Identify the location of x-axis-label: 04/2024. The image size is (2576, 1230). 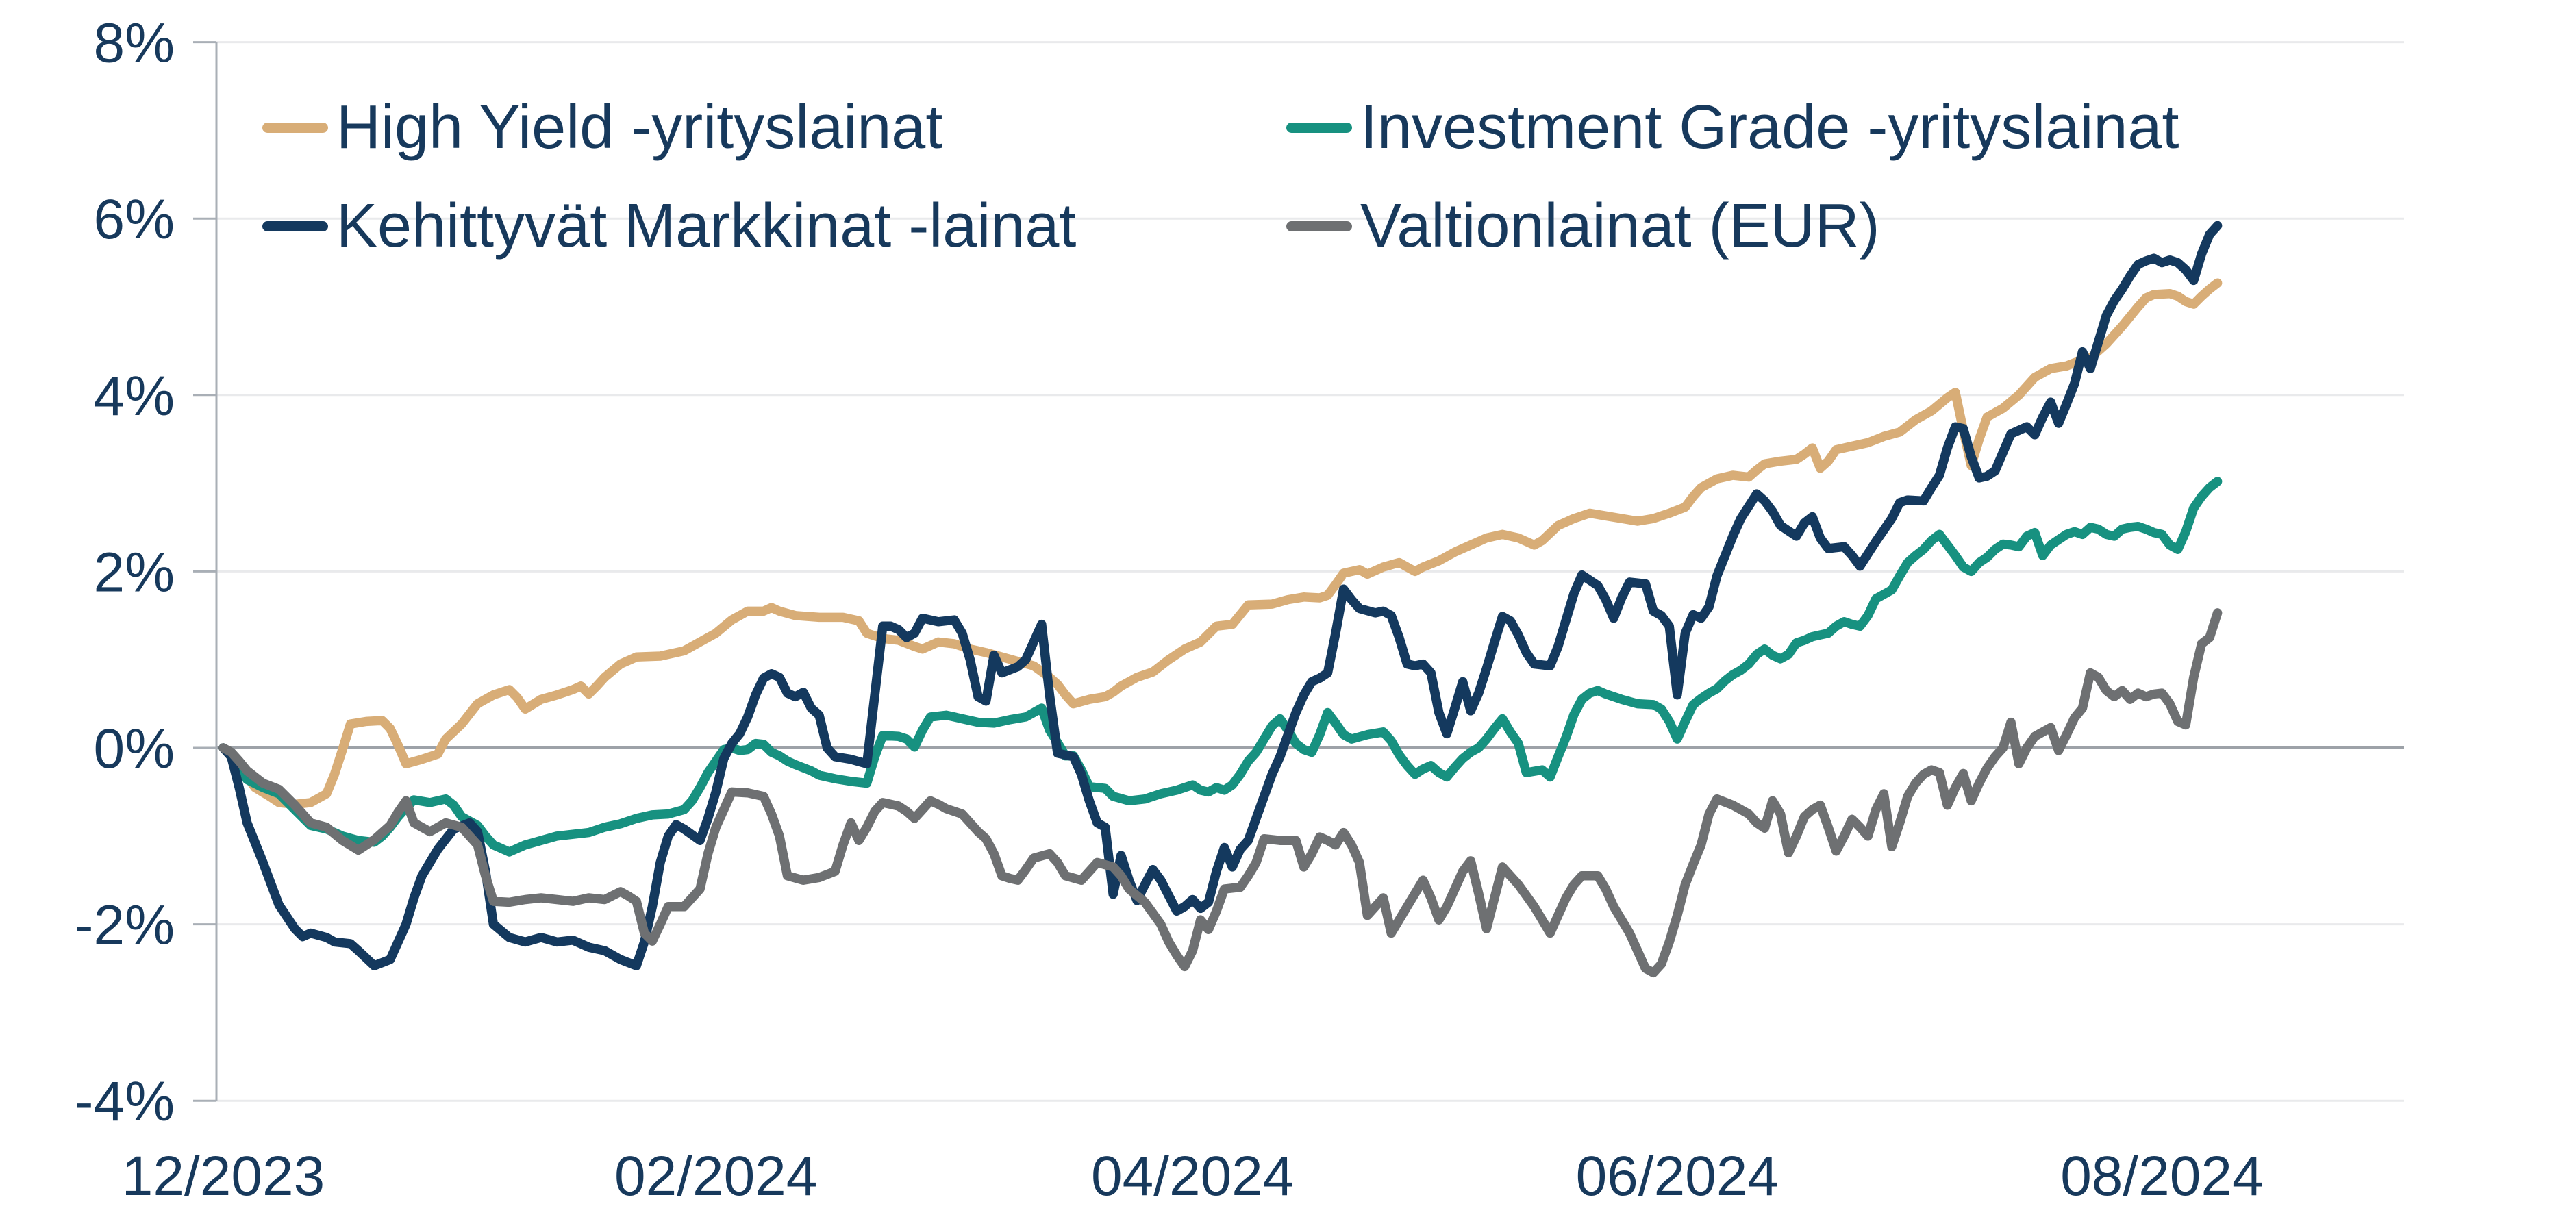
(1192, 1176).